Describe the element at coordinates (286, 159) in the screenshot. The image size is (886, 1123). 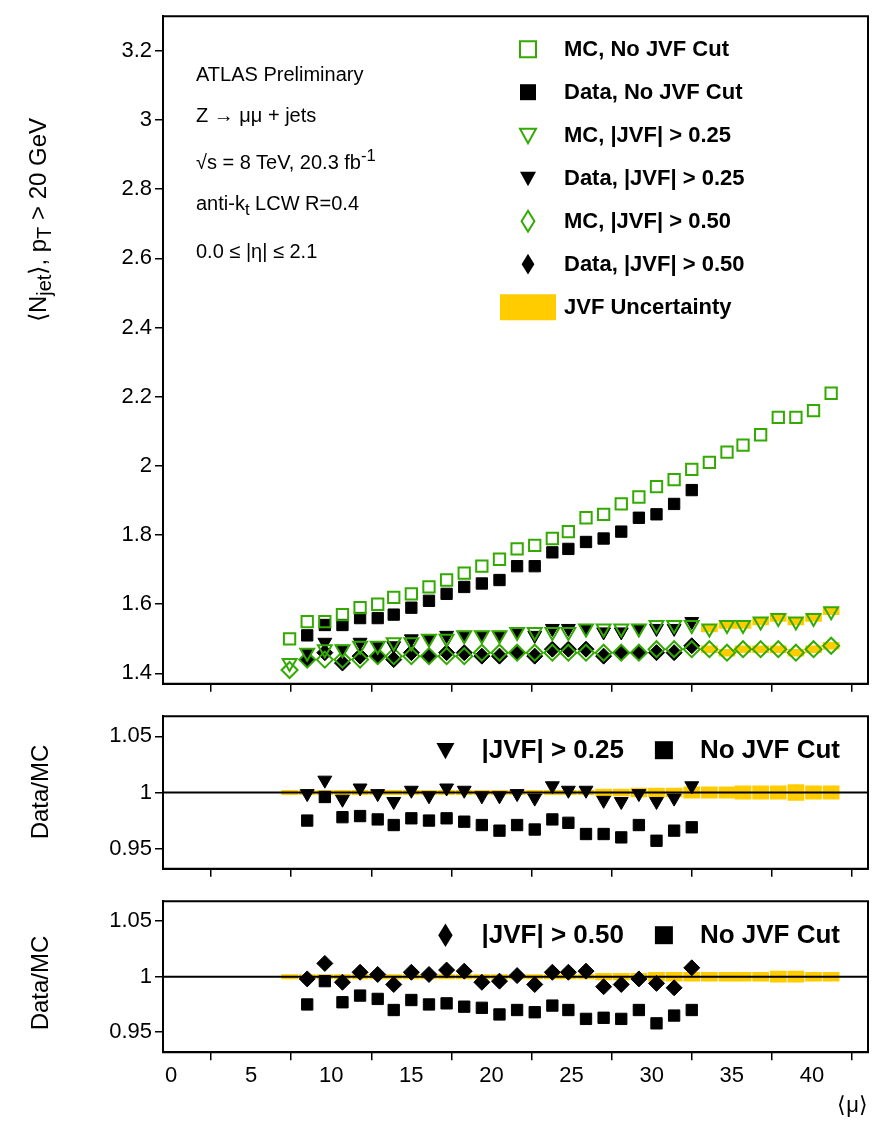
I see `annotation: √s = 8 TeV, 20.3 fb$^{-1}$` at that location.